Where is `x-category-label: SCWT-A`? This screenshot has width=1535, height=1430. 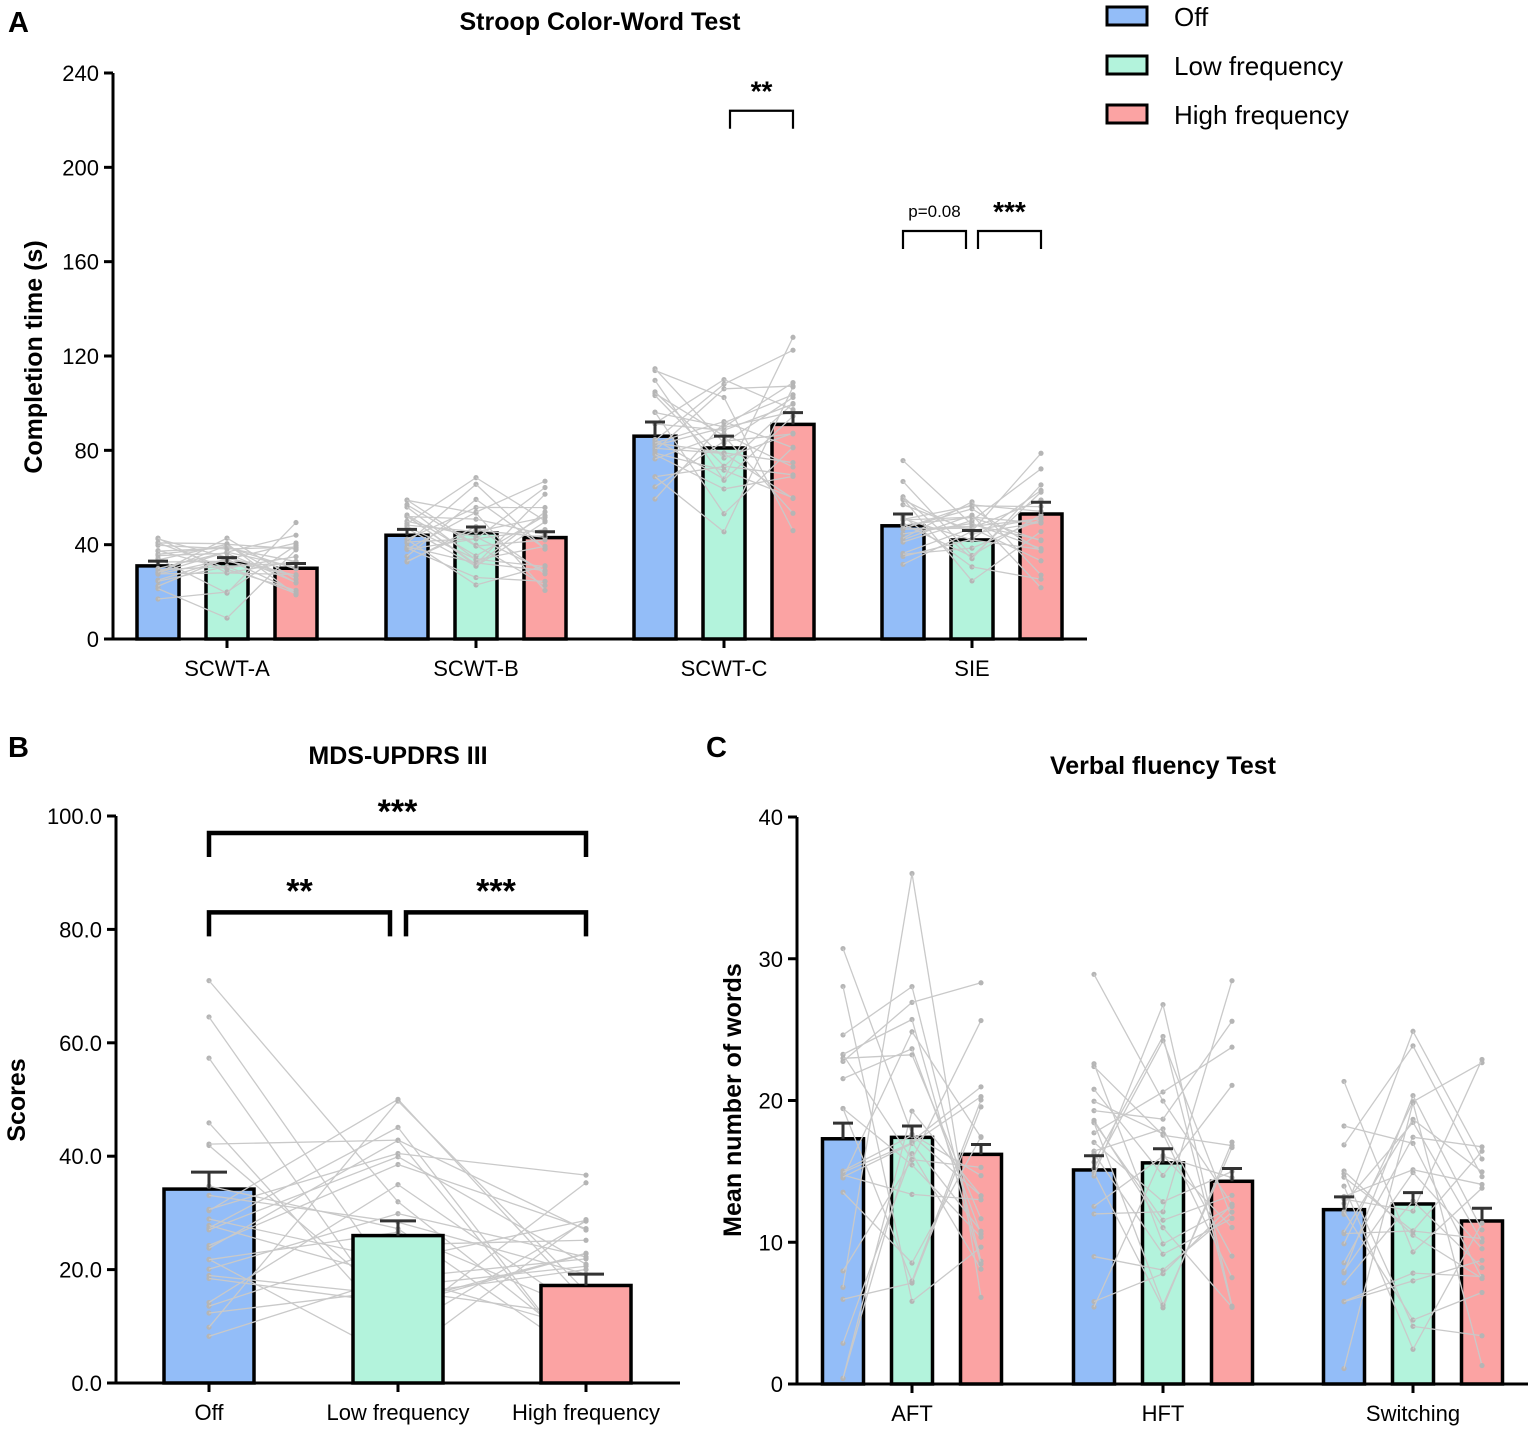
x-category-label: SCWT-A is located at coordinates (227, 668).